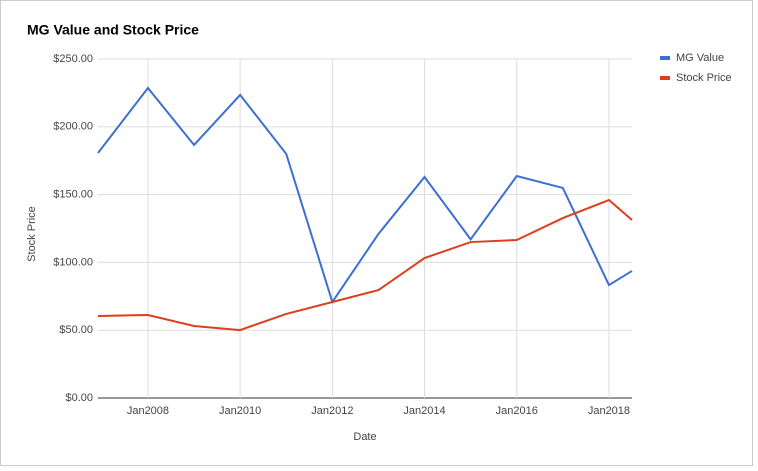  Describe the element at coordinates (113, 30) in the screenshot. I see `chart-title: MG Value and Stock Price` at that location.